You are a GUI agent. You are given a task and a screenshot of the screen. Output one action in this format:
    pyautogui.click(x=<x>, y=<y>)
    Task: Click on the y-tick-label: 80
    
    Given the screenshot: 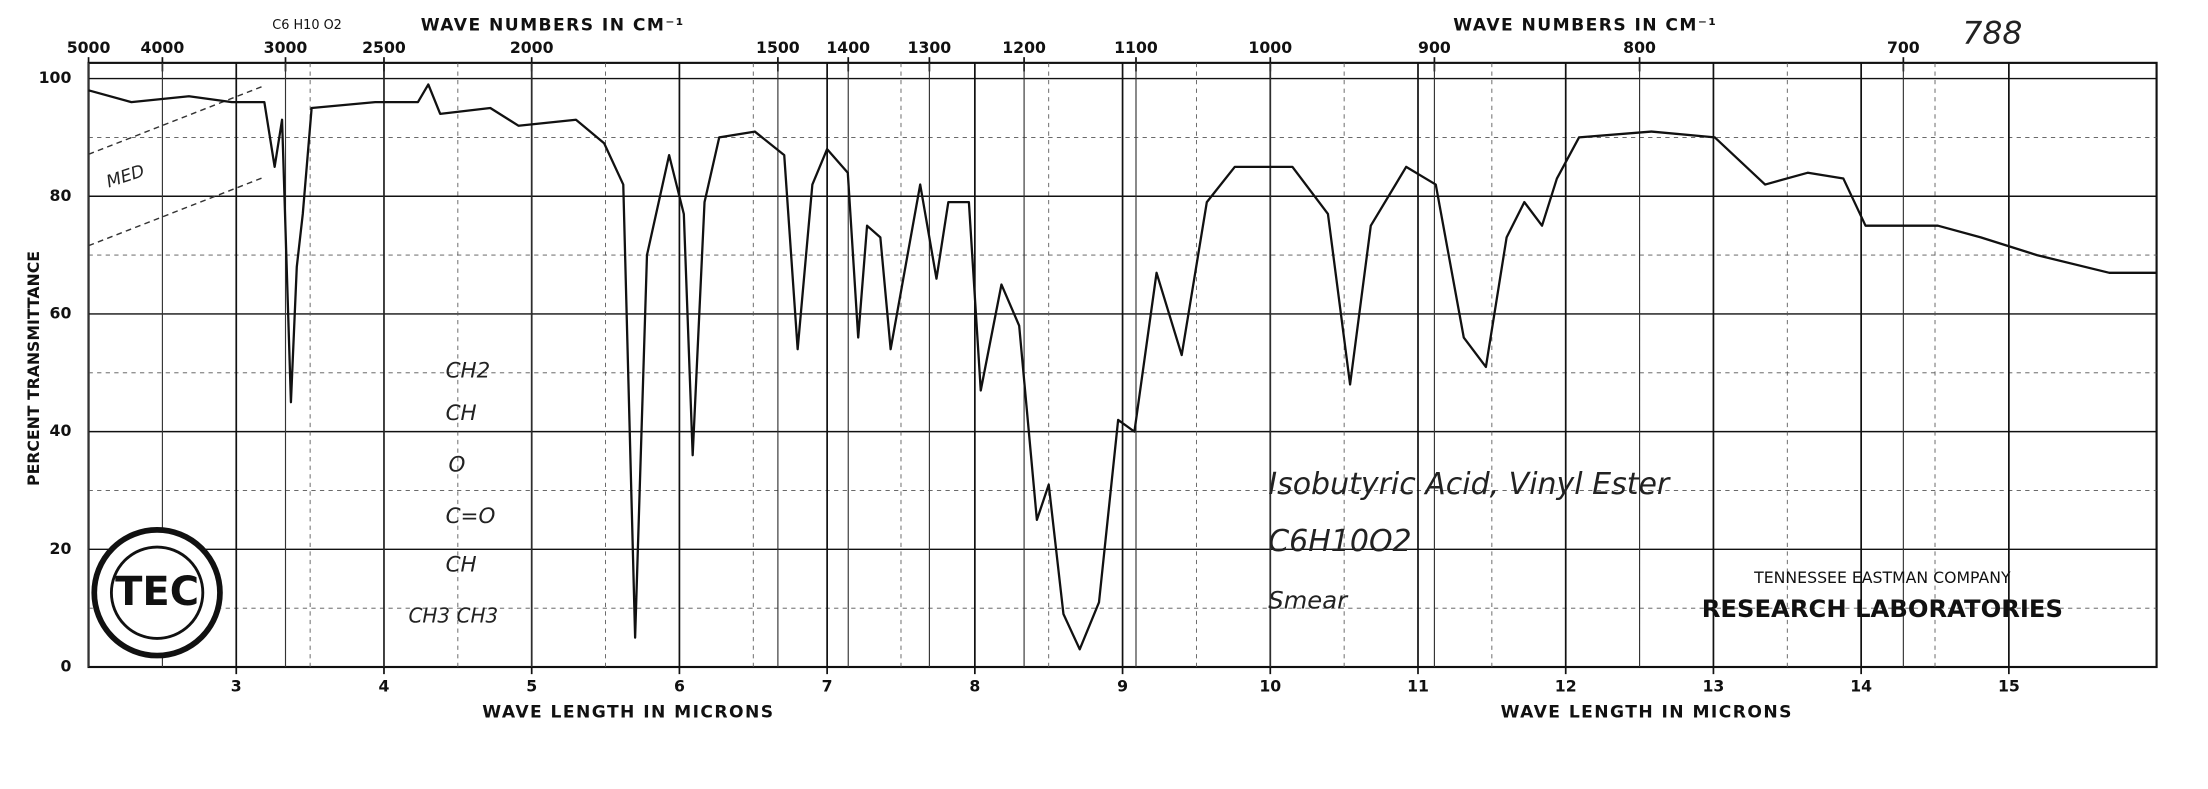 What is the action you would take?
    pyautogui.click(x=61, y=195)
    